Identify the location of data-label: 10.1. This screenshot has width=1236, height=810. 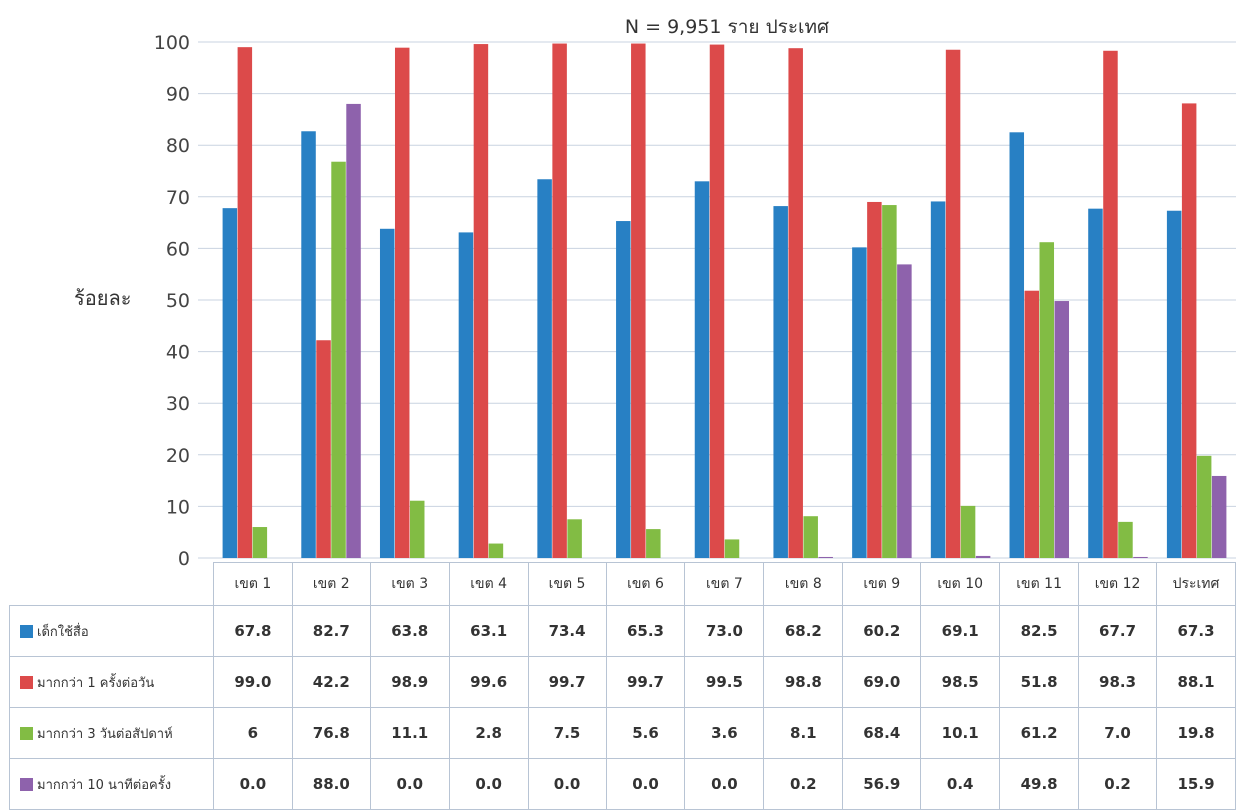
(960, 733).